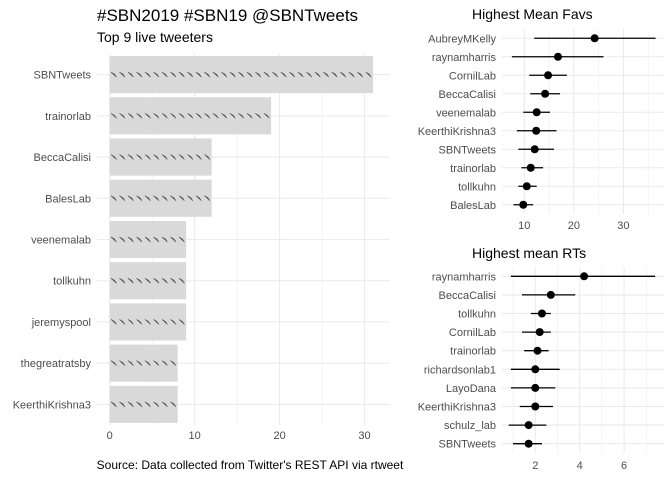  What do you see at coordinates (623, 226) in the screenshot?
I see `x-tick-label: 30` at bounding box center [623, 226].